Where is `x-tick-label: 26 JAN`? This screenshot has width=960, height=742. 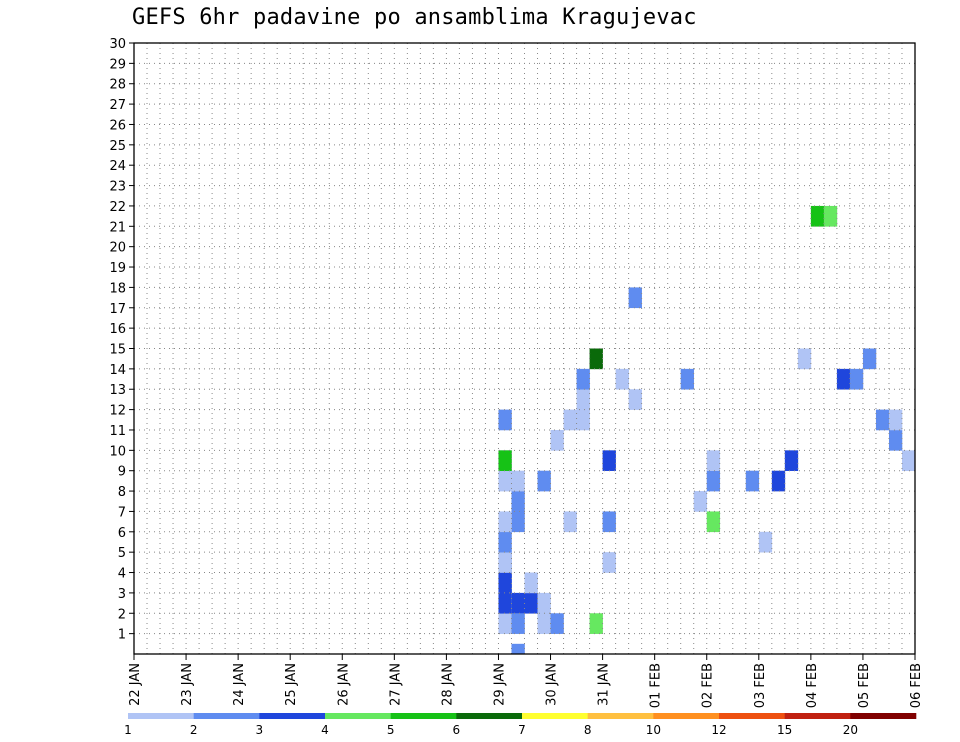
x-tick-label: 26 JAN is located at coordinates (343, 684).